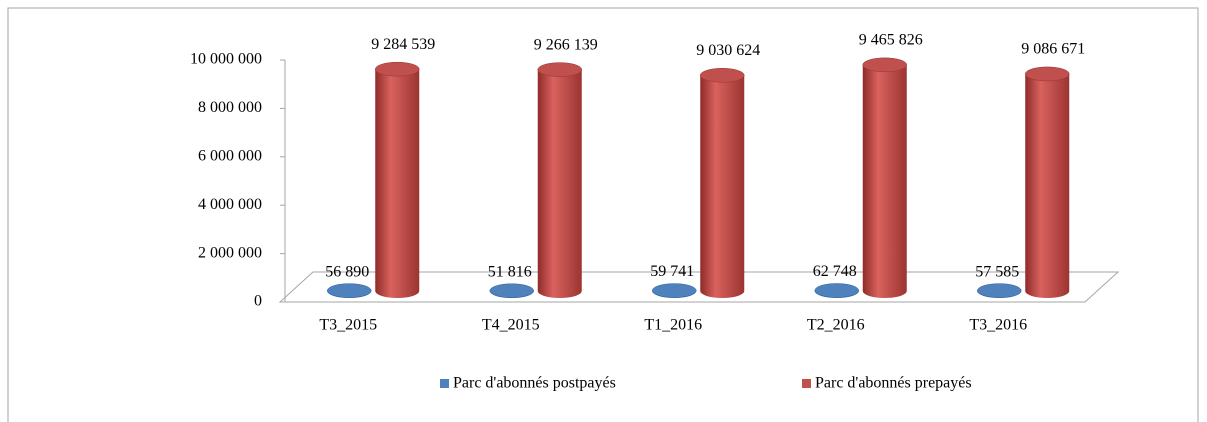  Describe the element at coordinates (230, 107) in the screenshot. I see `y-tick-label: 8 000 000` at that location.